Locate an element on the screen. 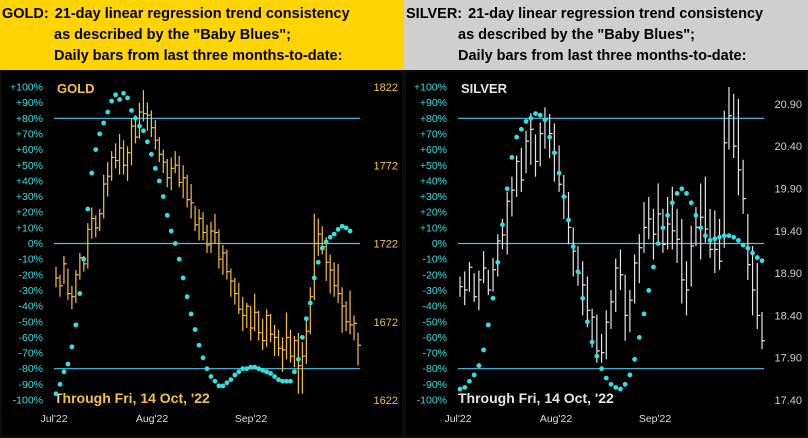  gold-price-tick: 1672 is located at coordinates (386, 323).